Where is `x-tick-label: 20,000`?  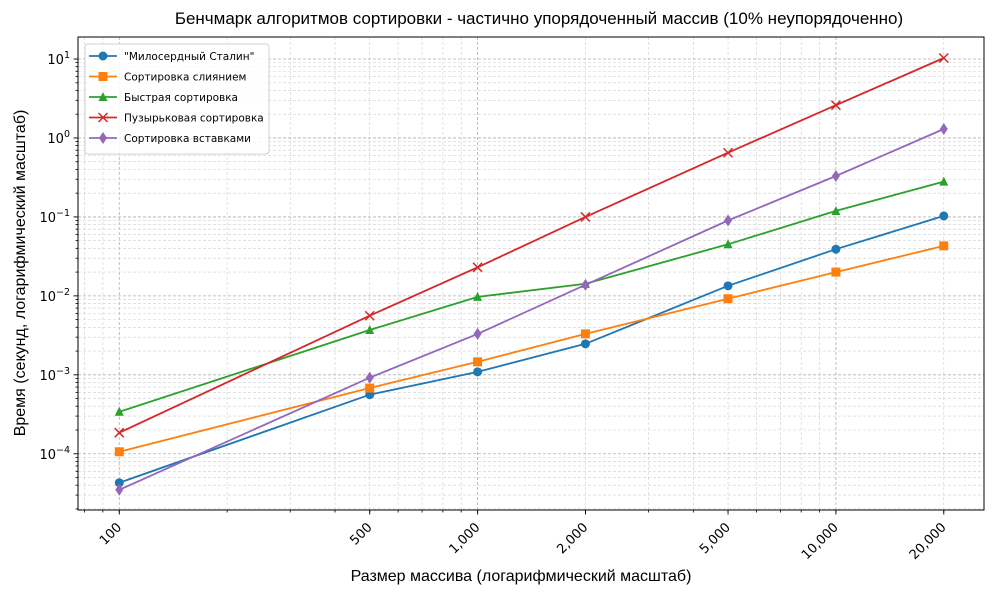
x-tick-label: 20,000 is located at coordinates (928, 541).